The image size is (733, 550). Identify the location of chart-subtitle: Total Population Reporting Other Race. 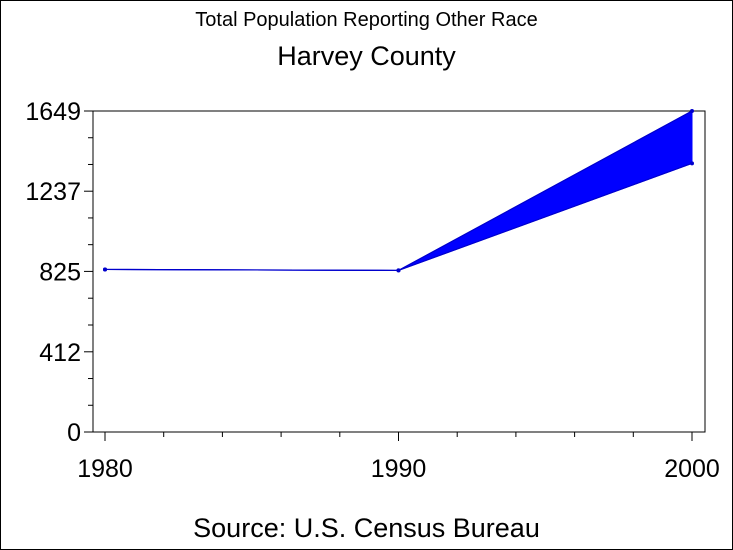
(366, 20).